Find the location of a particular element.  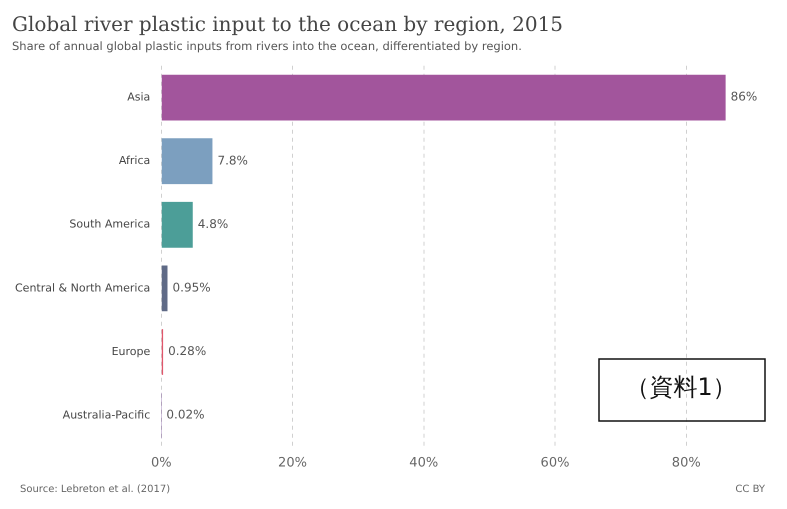

data-label: 0.95% is located at coordinates (191, 287).